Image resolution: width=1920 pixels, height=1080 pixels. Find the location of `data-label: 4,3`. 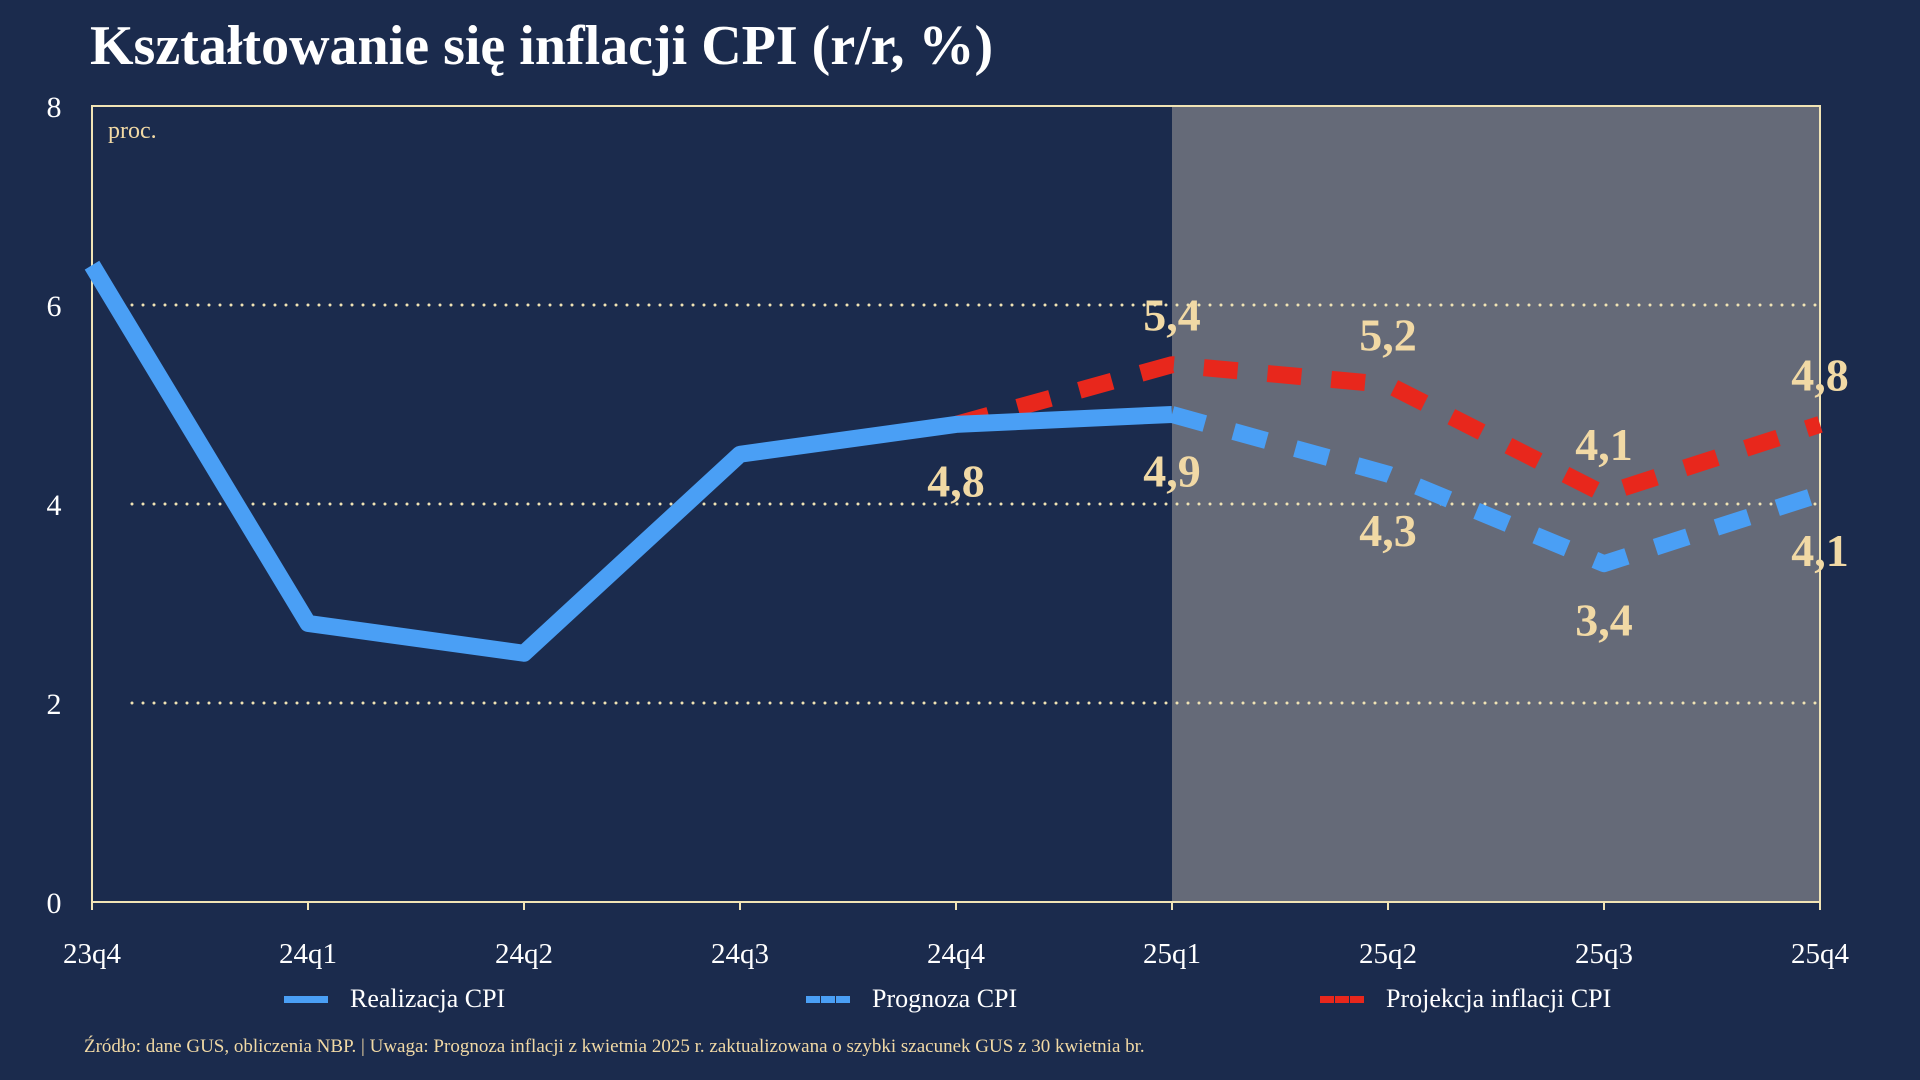

data-label: 4,3 is located at coordinates (1388, 530).